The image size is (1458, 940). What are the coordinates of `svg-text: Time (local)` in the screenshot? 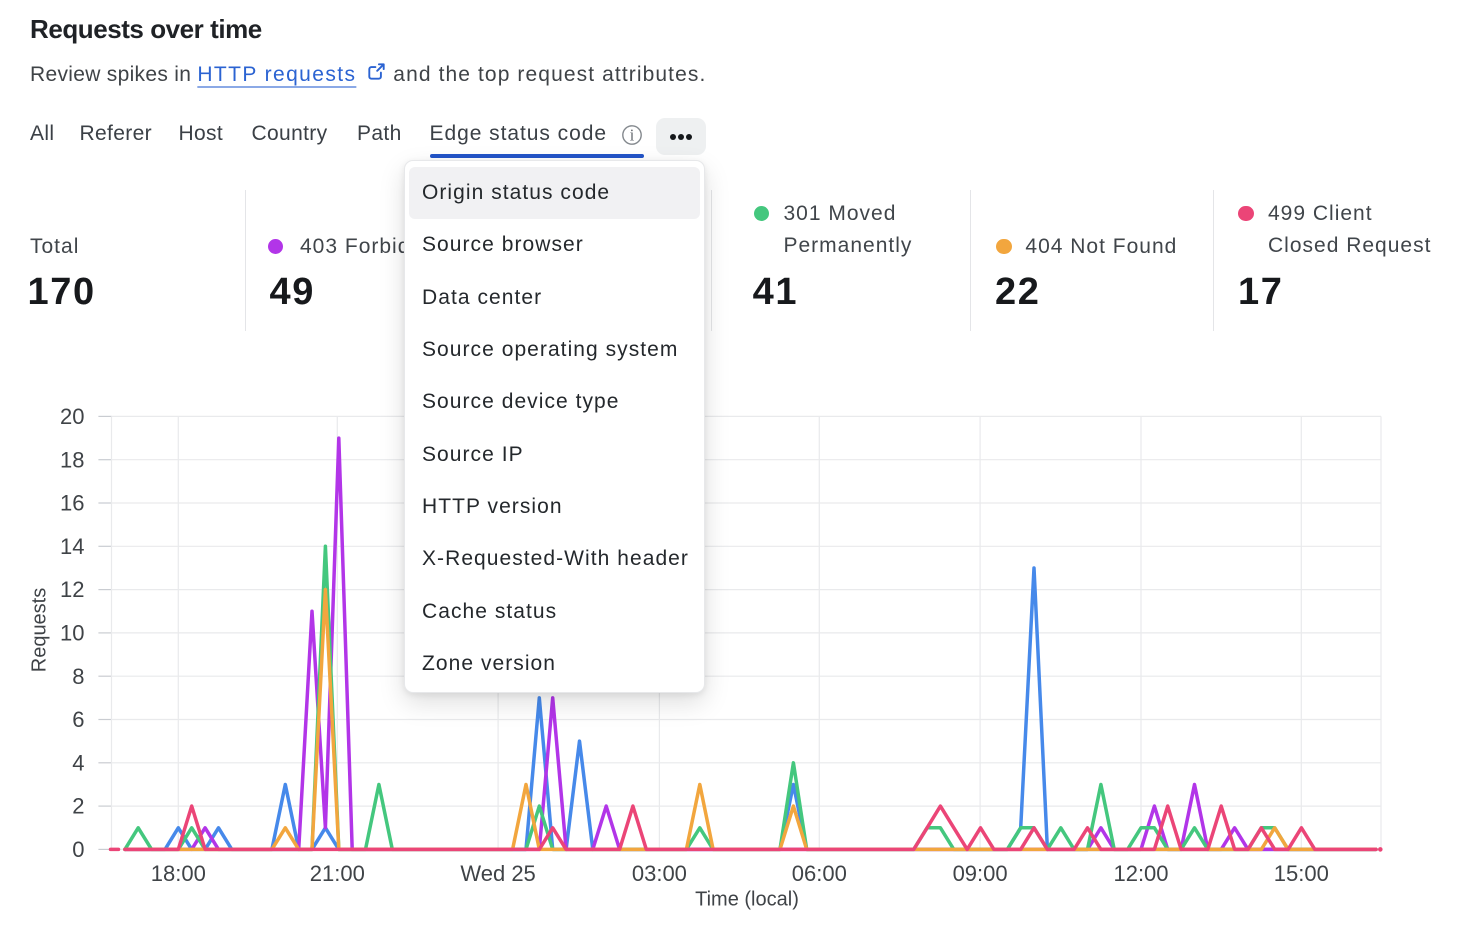 It's located at (747, 900).